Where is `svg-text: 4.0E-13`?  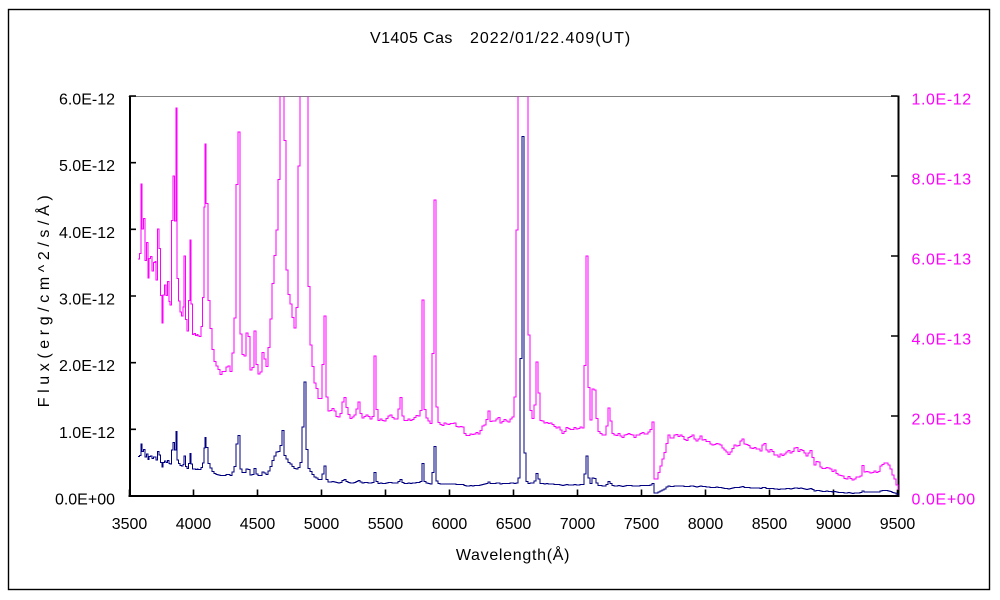 svg-text: 4.0E-13 is located at coordinates (942, 340).